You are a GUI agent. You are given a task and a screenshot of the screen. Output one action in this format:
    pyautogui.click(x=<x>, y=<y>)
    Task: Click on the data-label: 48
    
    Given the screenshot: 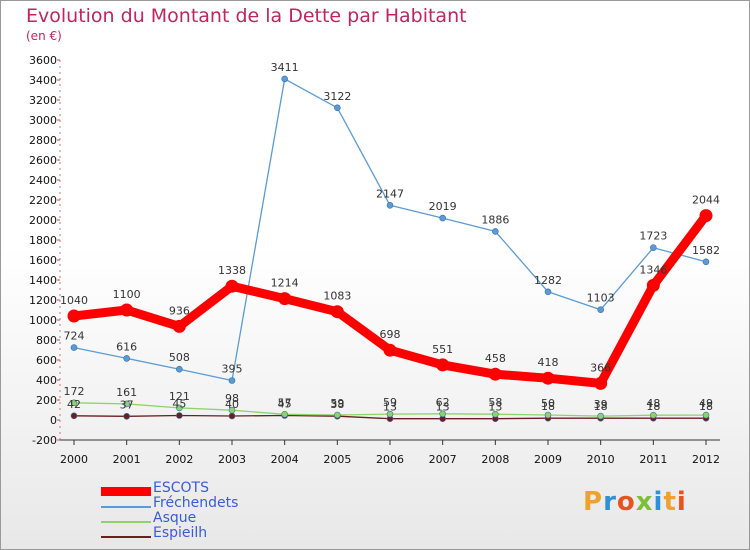 What is the action you would take?
    pyautogui.click(x=653, y=403)
    